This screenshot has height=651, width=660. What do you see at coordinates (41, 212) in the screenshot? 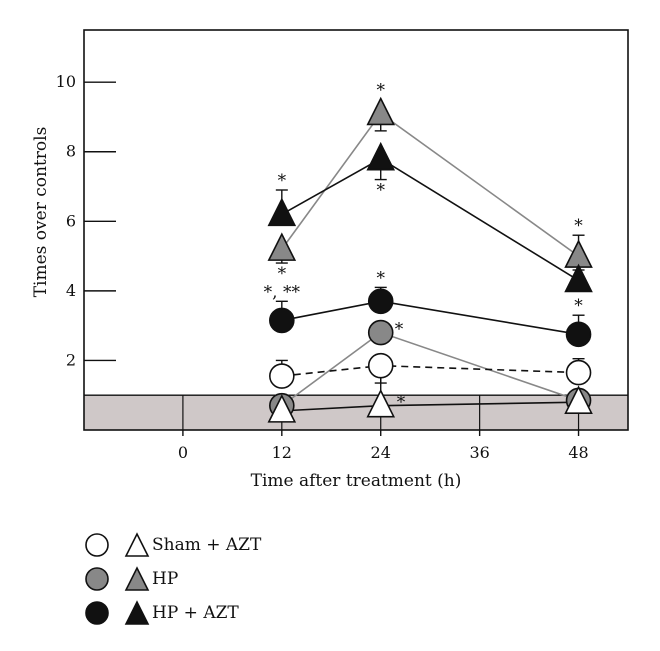
I see `y-axis-title: Times over controls` at bounding box center [41, 212].